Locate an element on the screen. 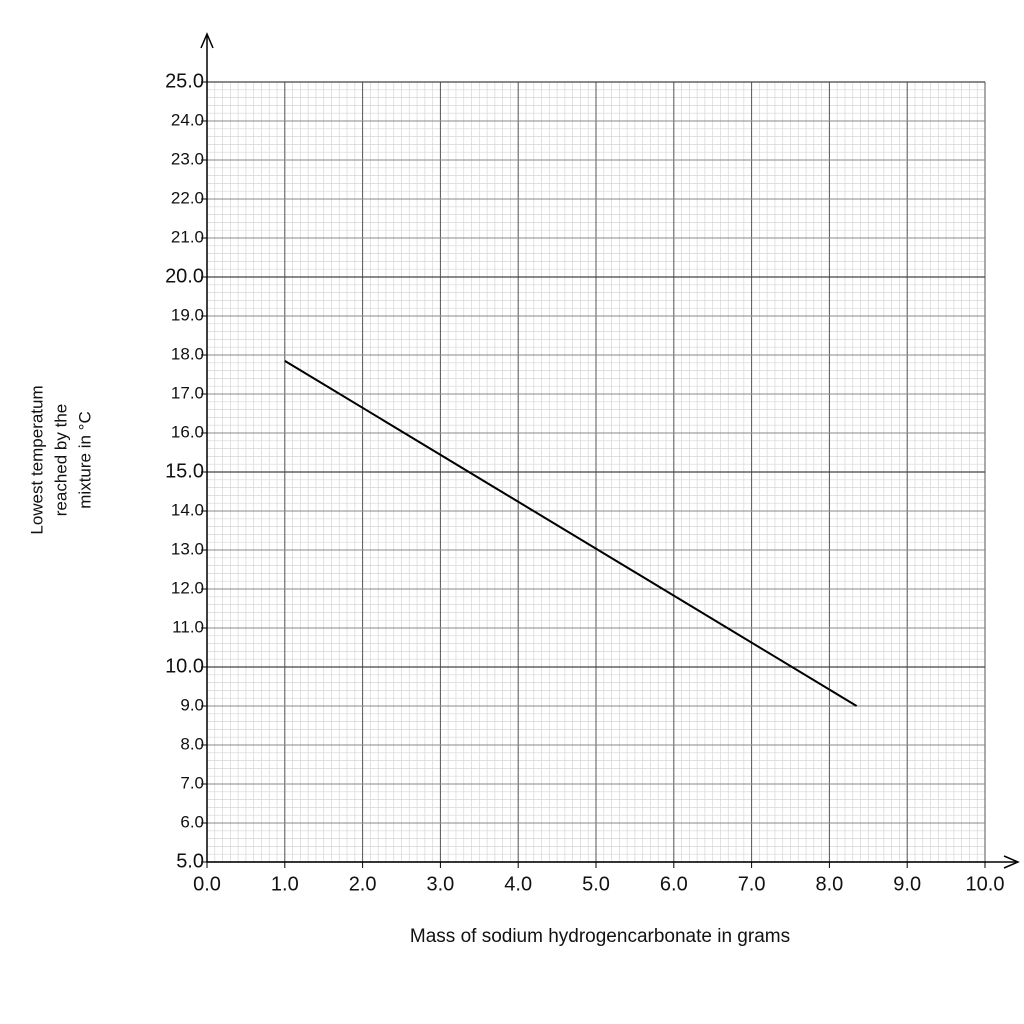  y-tick-label: 20.0 is located at coordinates (184, 276).